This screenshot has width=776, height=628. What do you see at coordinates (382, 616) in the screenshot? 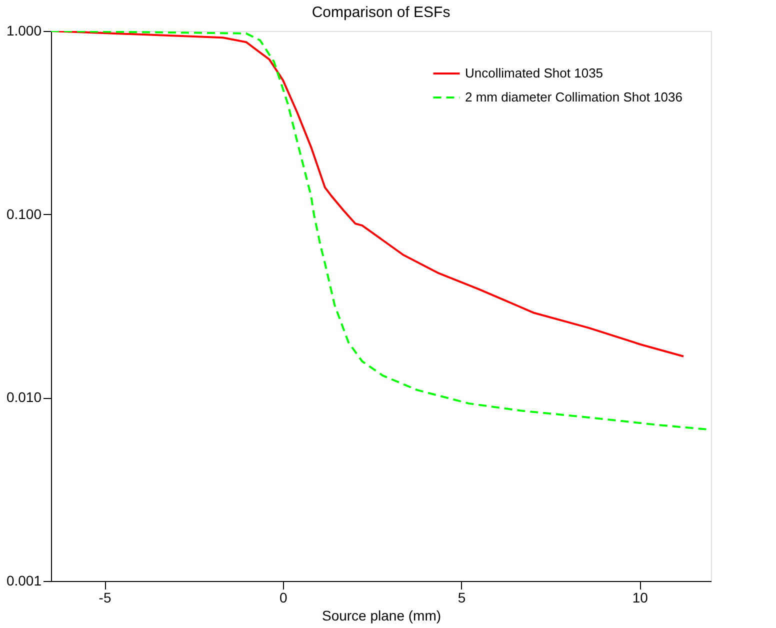
I see `x-axis-title: Source plane (mm)` at bounding box center [382, 616].